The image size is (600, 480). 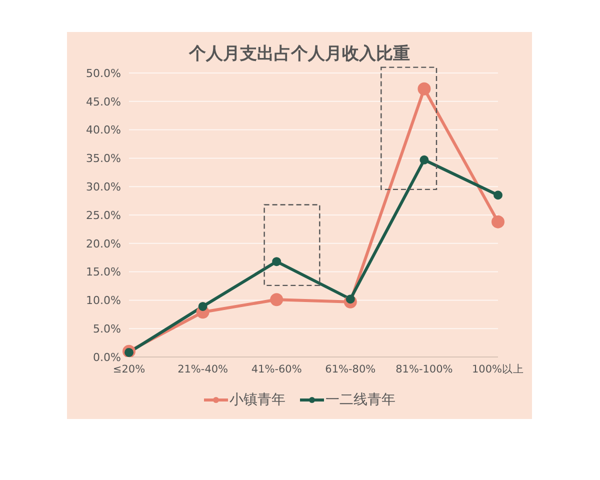 I want to click on y-tick-label: 30.0%, so click(x=103, y=187).